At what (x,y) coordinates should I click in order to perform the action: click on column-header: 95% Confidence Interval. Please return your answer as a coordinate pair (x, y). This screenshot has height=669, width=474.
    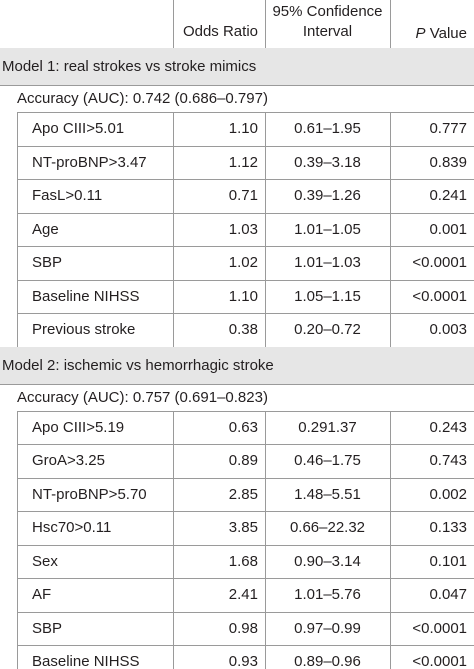
    Looking at the image, I should click on (327, 21).